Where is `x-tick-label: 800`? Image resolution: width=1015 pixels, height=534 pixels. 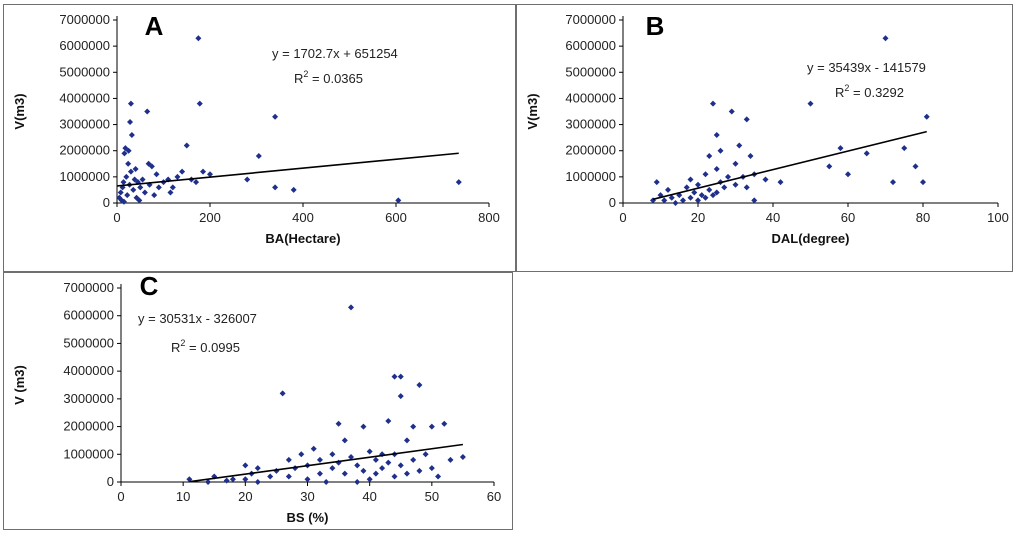
x-tick-label: 800 is located at coordinates (489, 217).